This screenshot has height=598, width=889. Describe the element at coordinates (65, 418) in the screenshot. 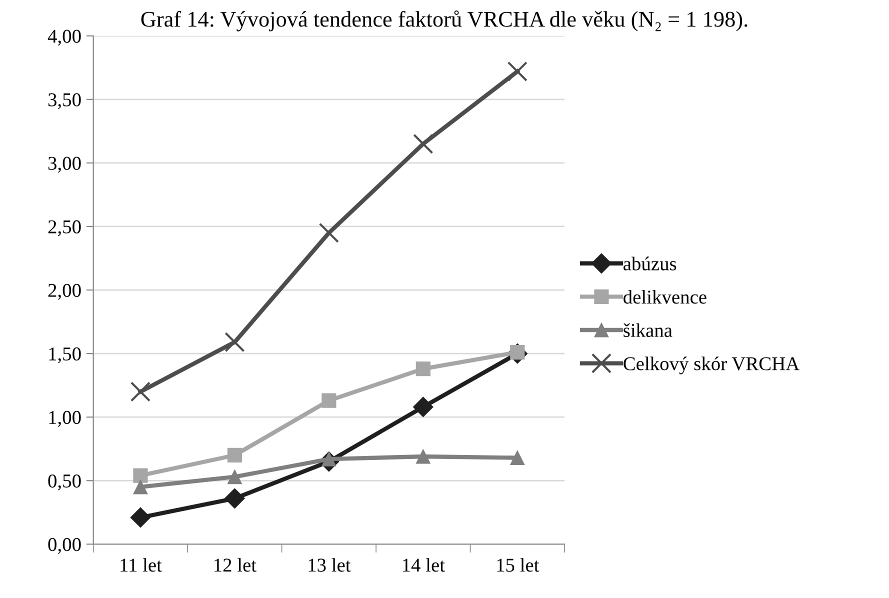

I see `y-tick-label: 1,00` at that location.